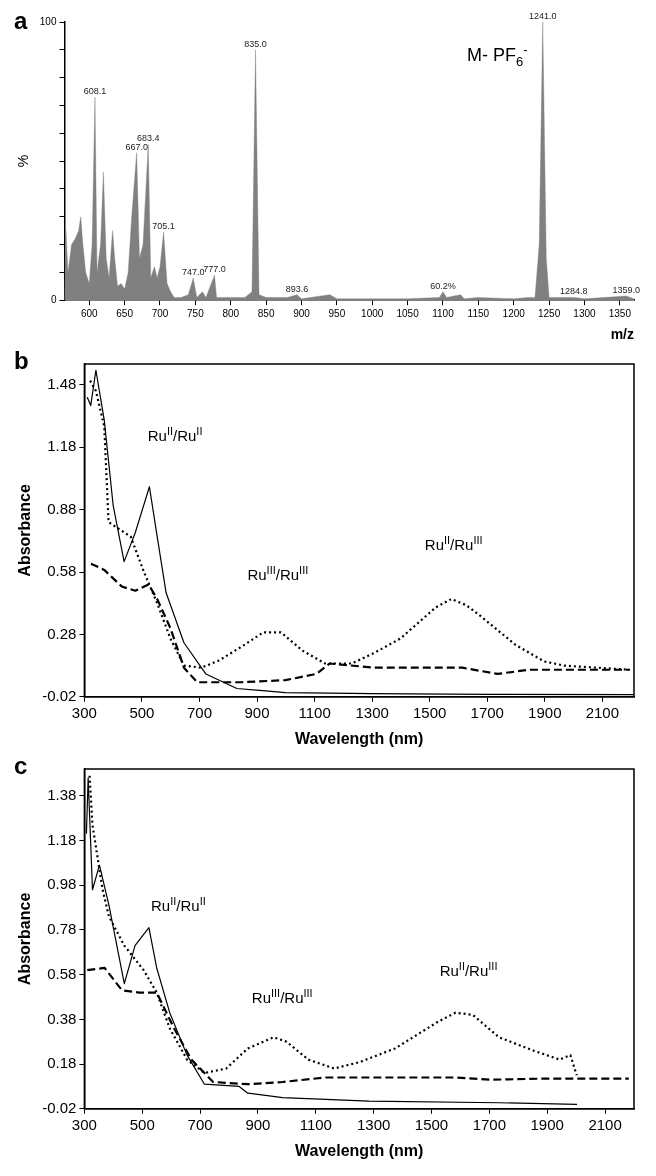  Describe the element at coordinates (125, 313) in the screenshot. I see `x-tick-label: 650` at that location.